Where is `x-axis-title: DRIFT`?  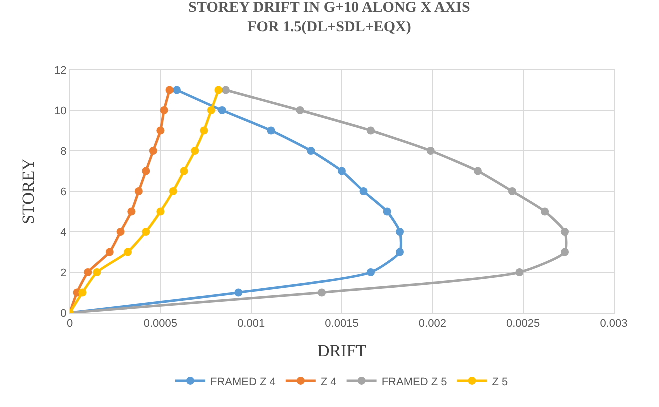 x-axis-title: DRIFT is located at coordinates (342, 351).